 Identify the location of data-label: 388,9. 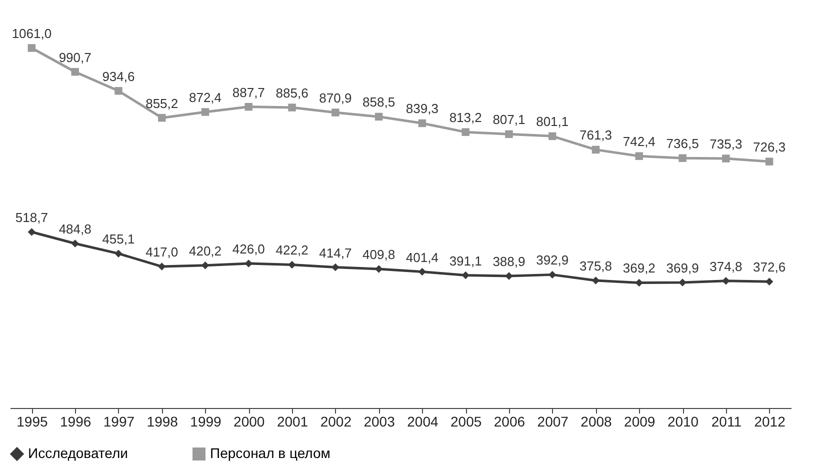
(509, 262).